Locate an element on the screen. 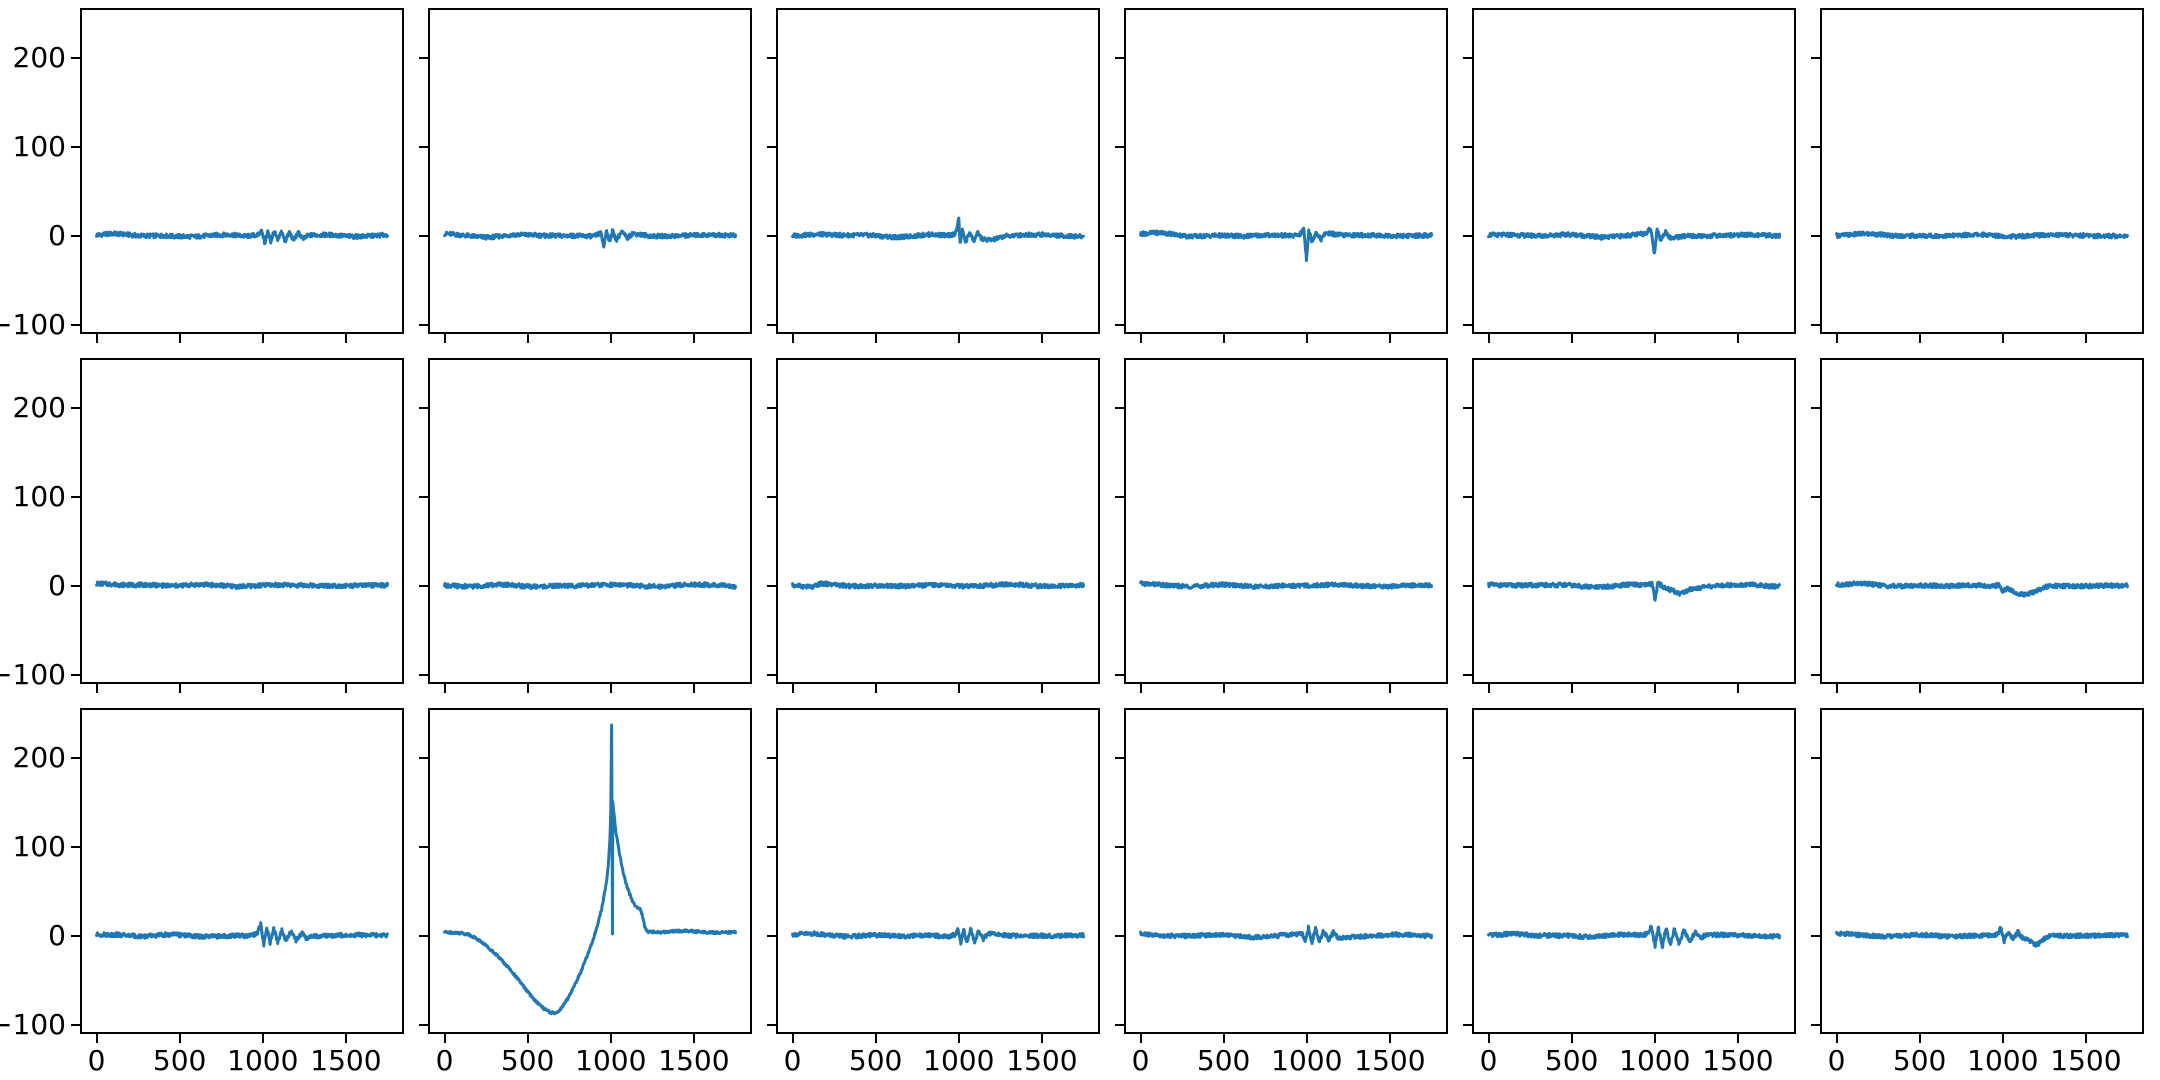 This screenshot has height=1080, width=2160. subplot-r3c2: 0 500 1000 1500 is located at coordinates (585, 891).